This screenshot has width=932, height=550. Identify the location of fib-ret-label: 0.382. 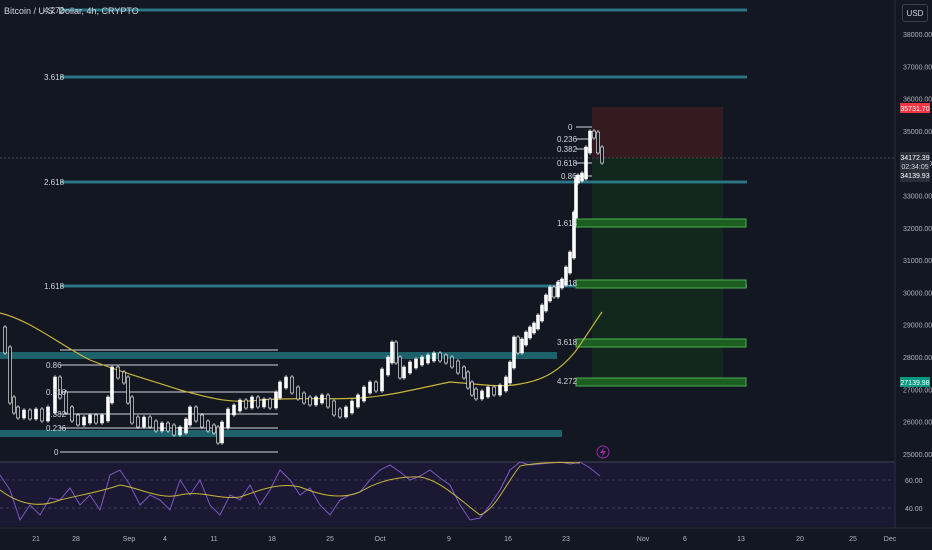
(56, 414).